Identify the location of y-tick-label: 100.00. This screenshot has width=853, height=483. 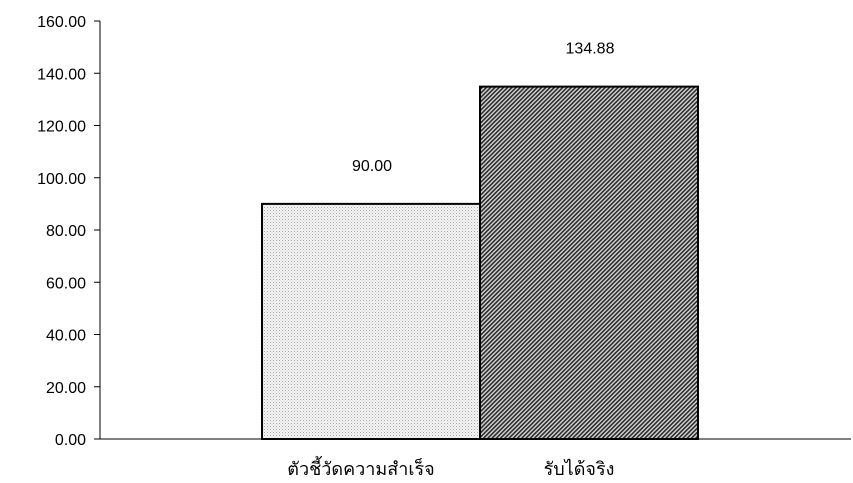
(61, 179).